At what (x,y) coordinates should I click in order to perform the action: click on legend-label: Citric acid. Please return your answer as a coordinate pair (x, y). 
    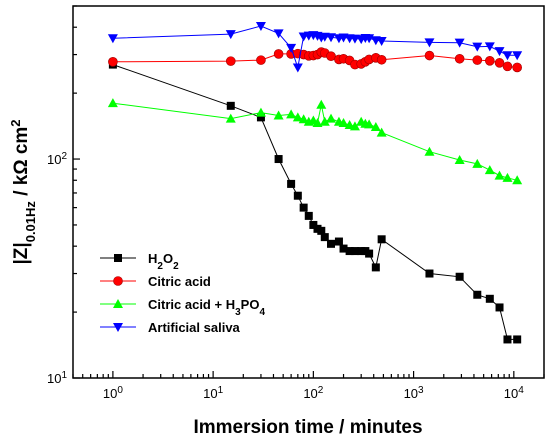
    Looking at the image, I should click on (179, 281).